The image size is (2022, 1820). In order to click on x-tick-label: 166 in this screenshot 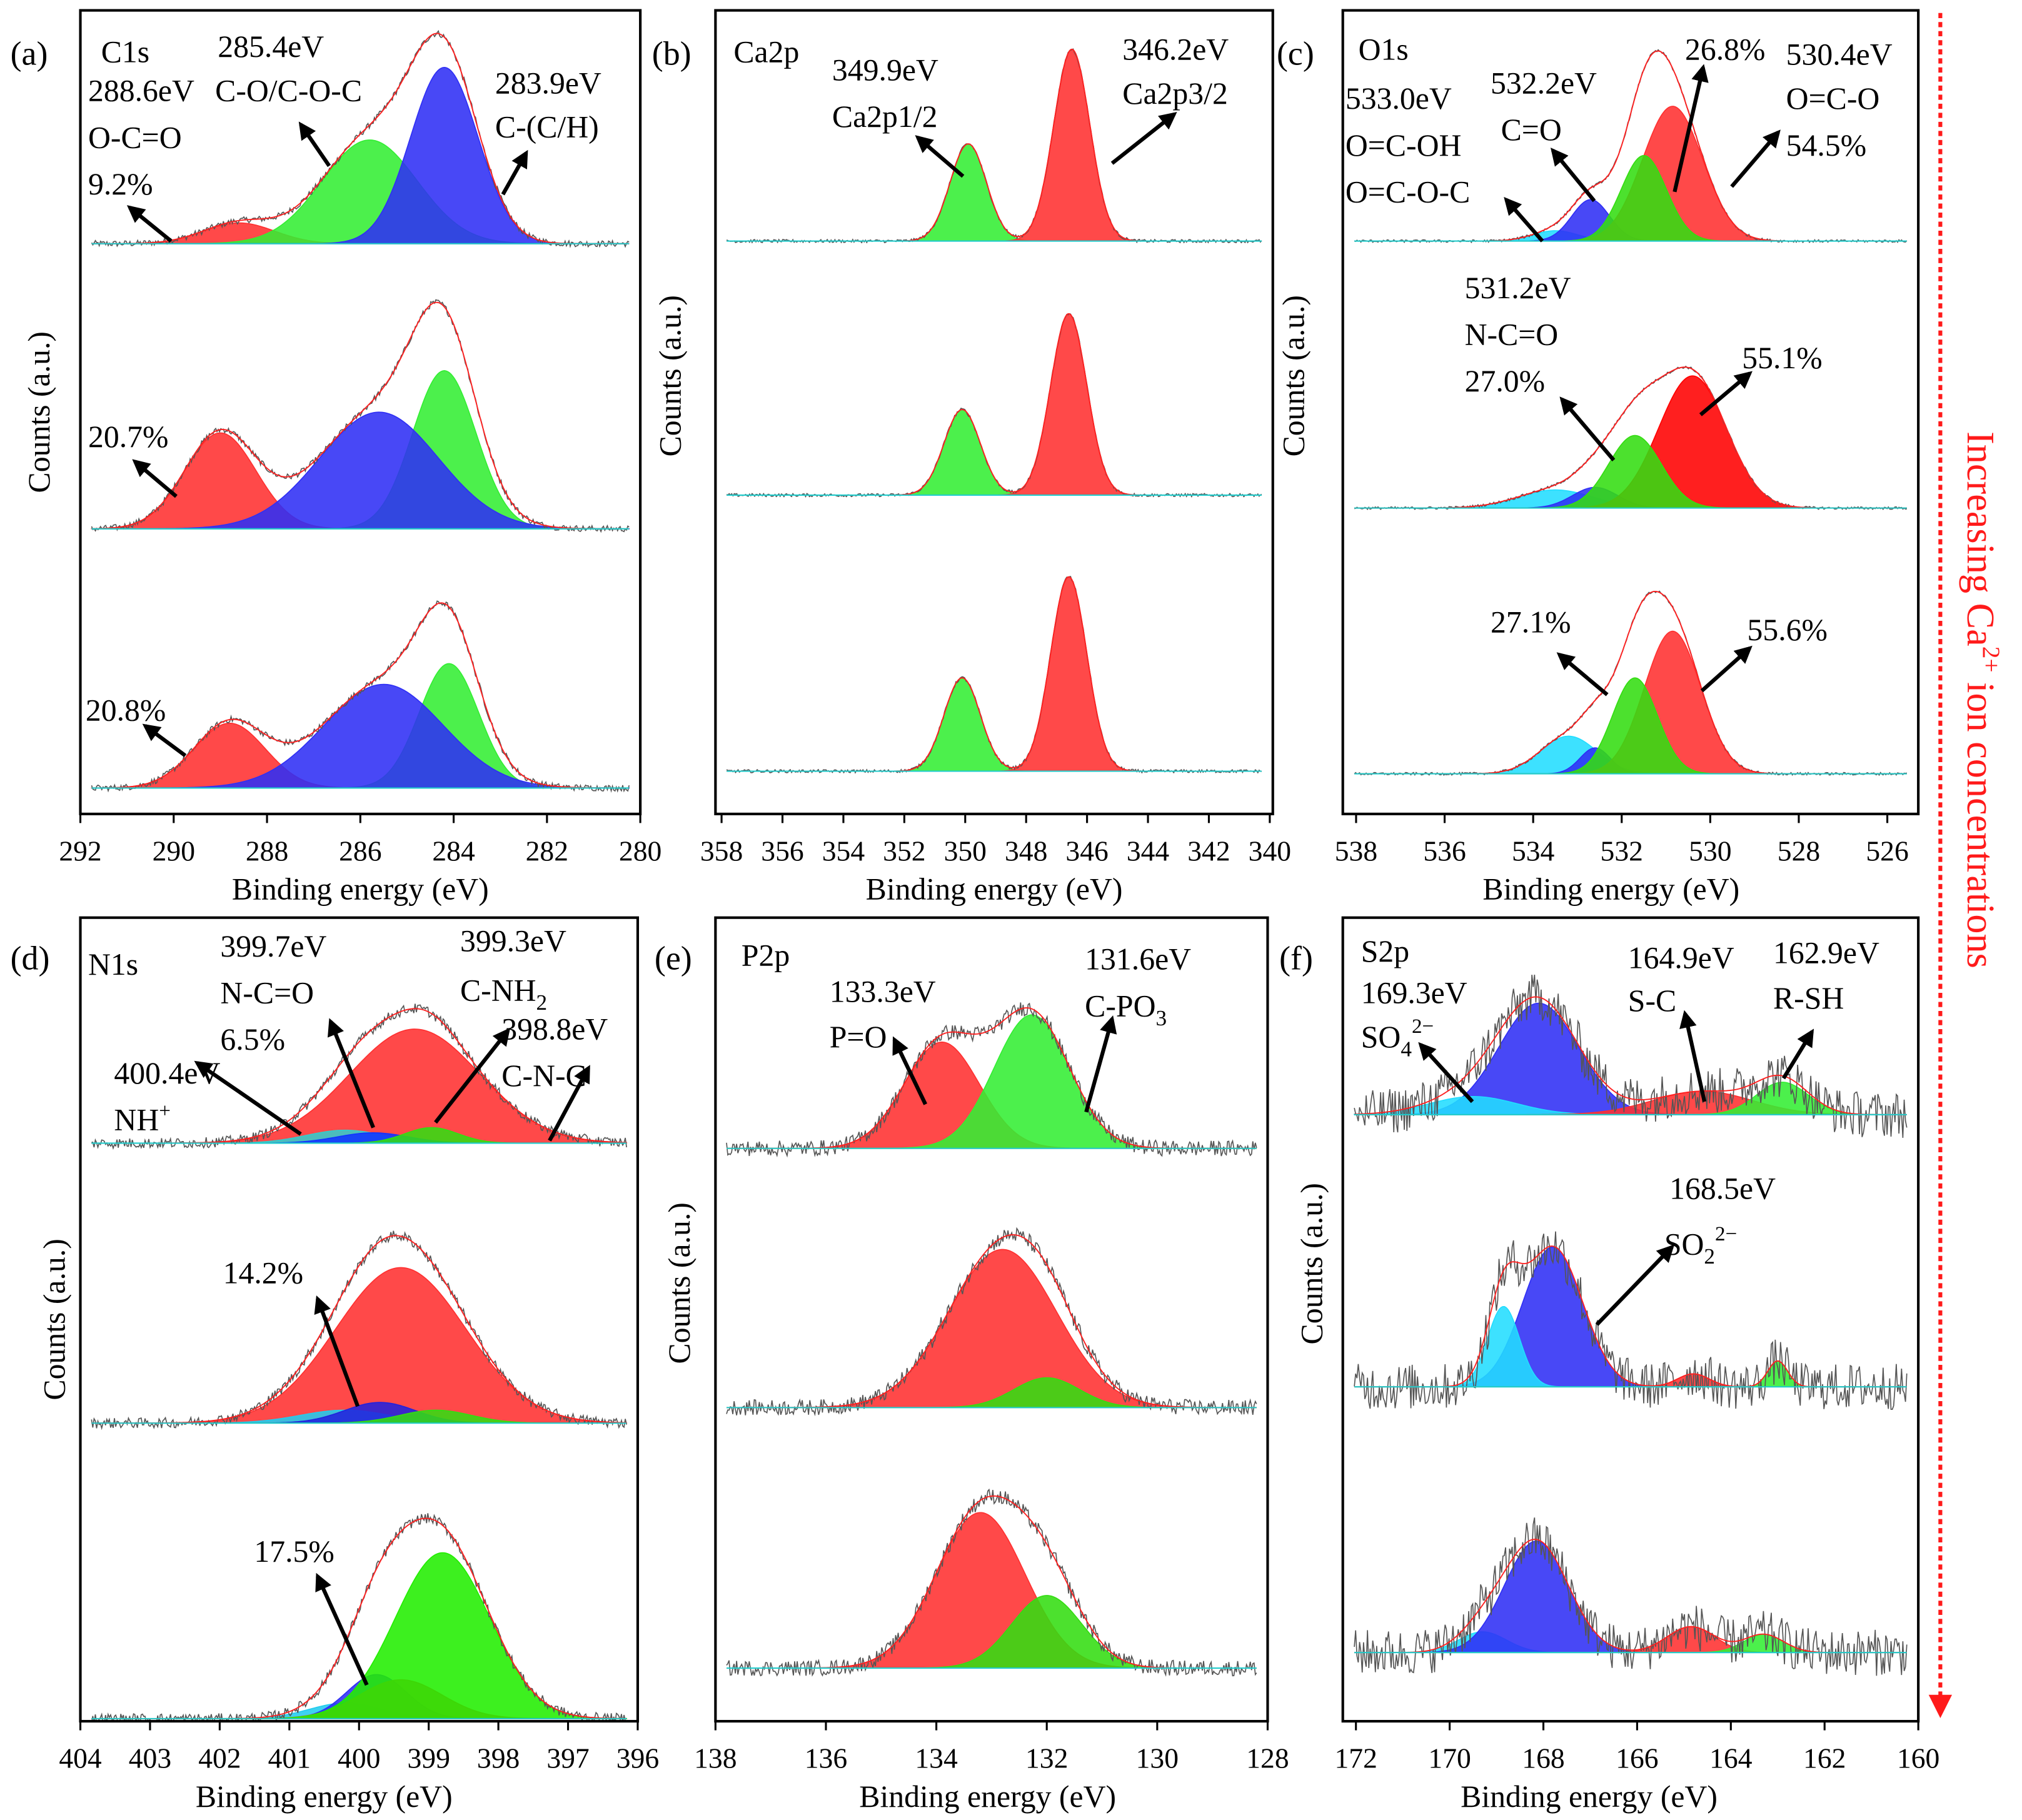, I will do `click(1637, 1758)`.